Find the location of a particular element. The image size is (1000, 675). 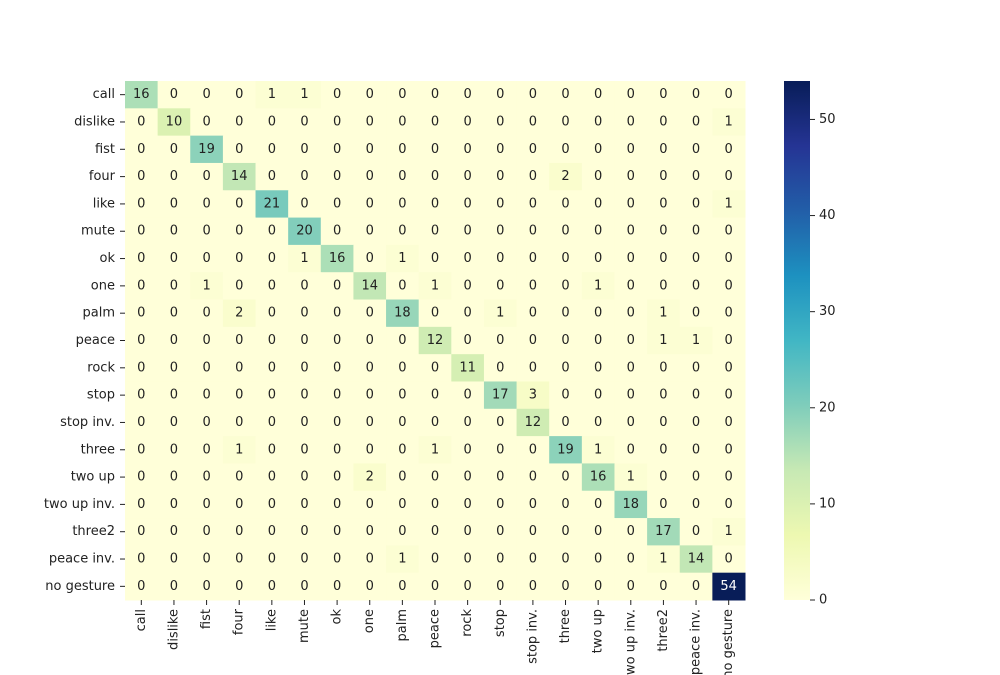

x-tick-label: no gesture is located at coordinates (728, 642).